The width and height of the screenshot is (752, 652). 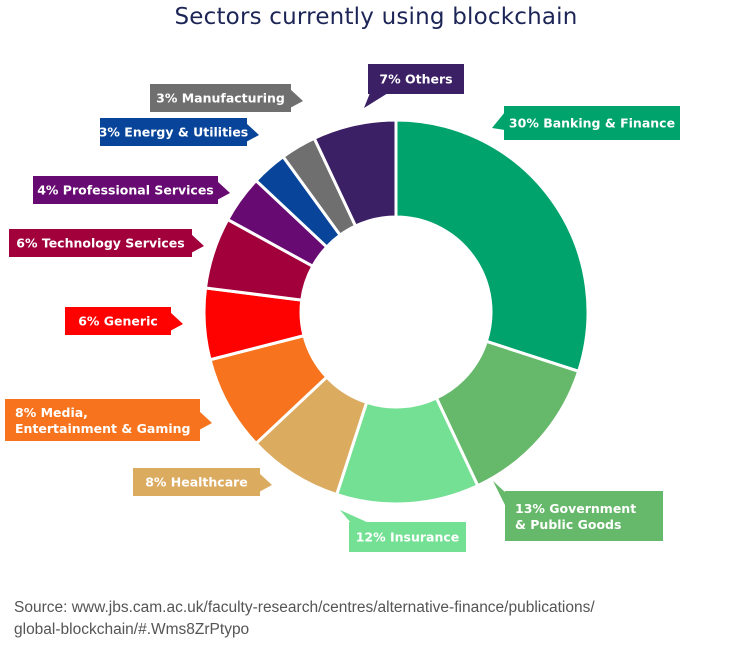 I want to click on label-callout-9: 3% Energy & Utilities, so click(x=179, y=132).